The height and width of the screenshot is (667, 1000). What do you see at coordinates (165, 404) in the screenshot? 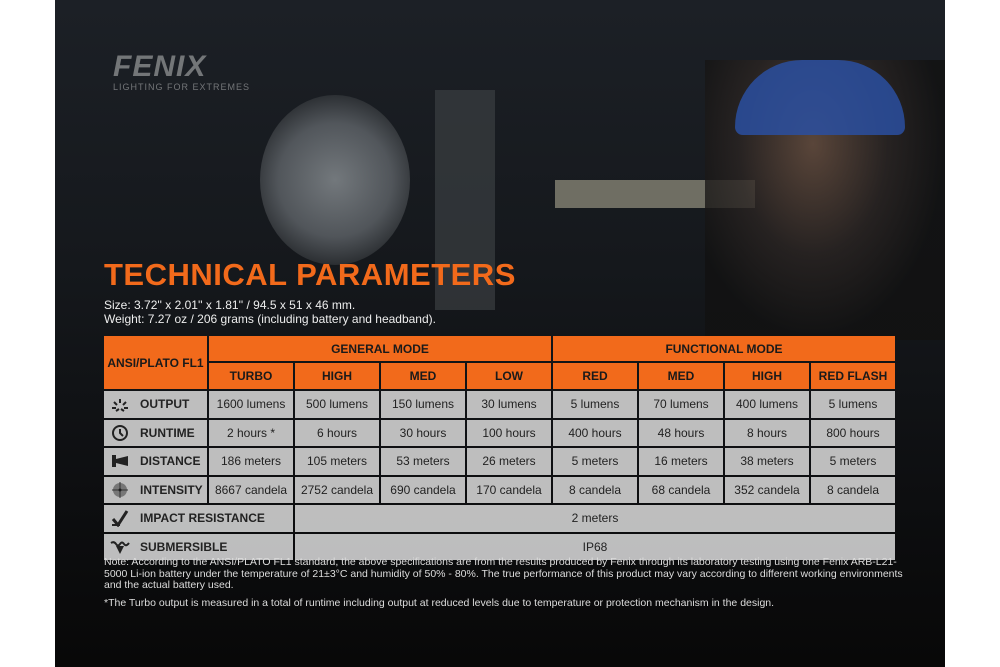
I see `row-label-text: OUTPUT` at bounding box center [165, 404].